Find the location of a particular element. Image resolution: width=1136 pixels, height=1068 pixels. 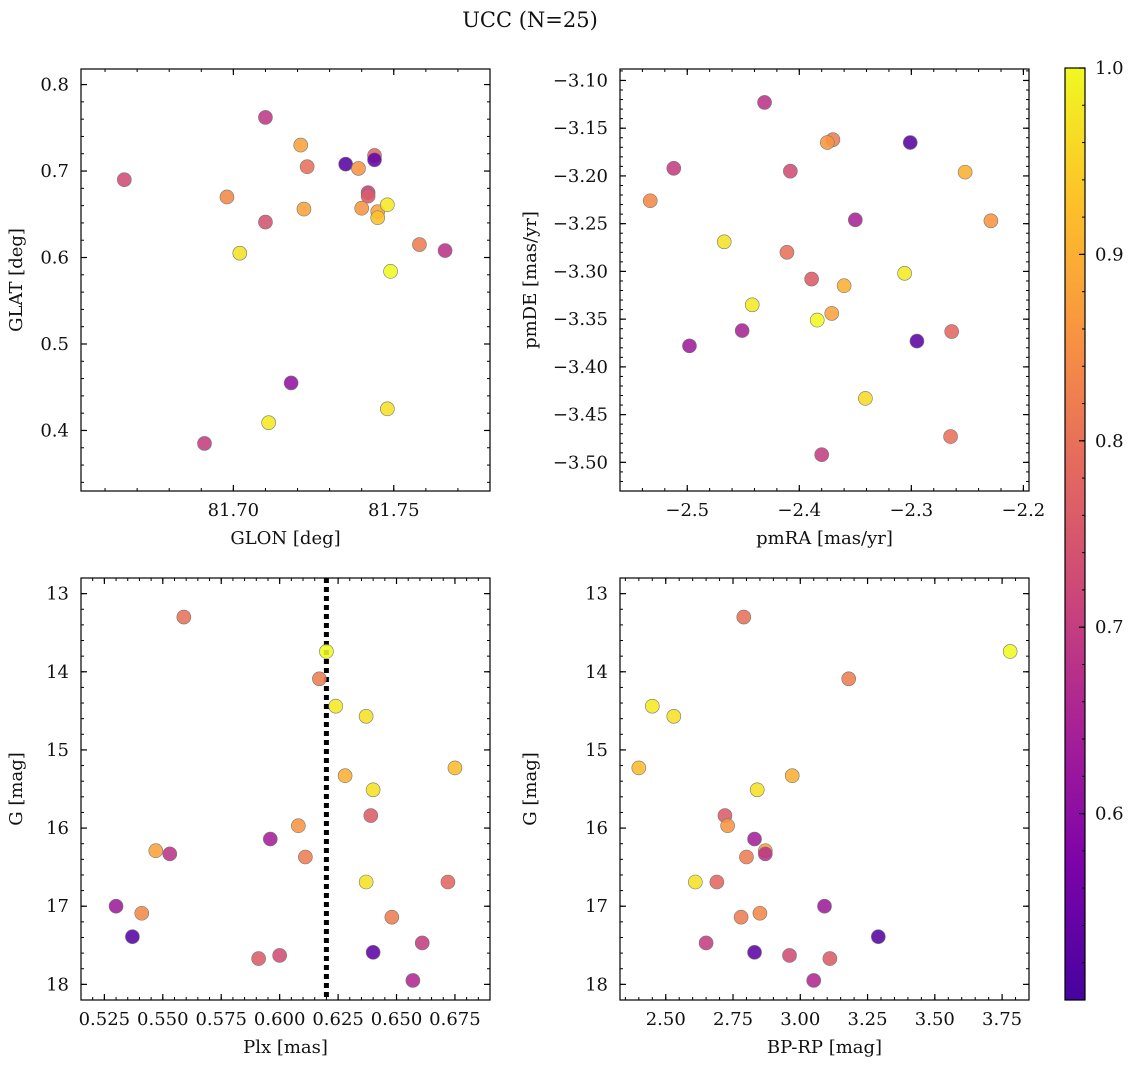

x-tick-label: 2.50 is located at coordinates (666, 1019).